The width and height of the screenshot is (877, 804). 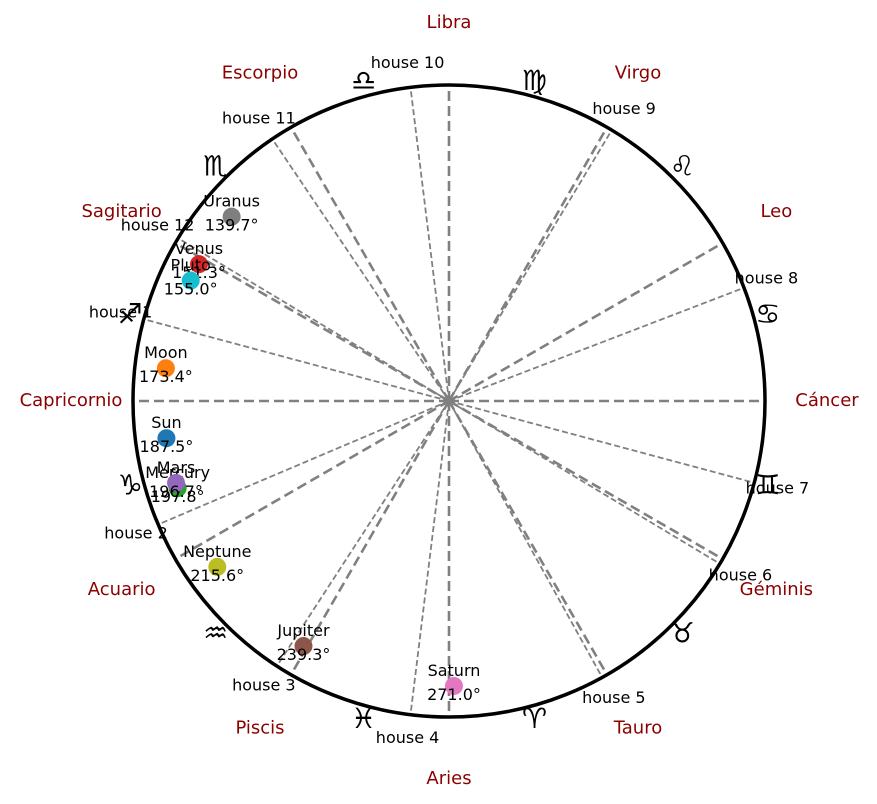 What do you see at coordinates (682, 166) in the screenshot?
I see `leo-glyph: ♌` at bounding box center [682, 166].